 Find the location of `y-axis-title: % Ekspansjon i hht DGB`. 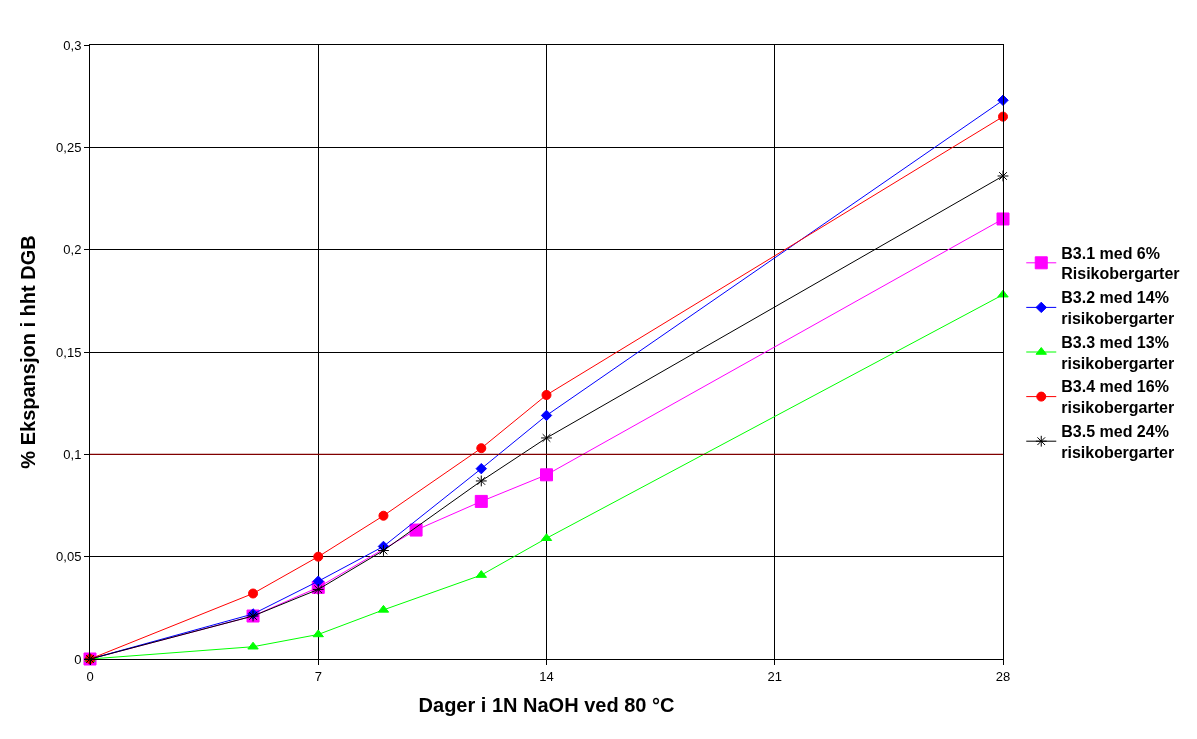

y-axis-title: % Ekspansjon i hht DGB is located at coordinates (27, 352).